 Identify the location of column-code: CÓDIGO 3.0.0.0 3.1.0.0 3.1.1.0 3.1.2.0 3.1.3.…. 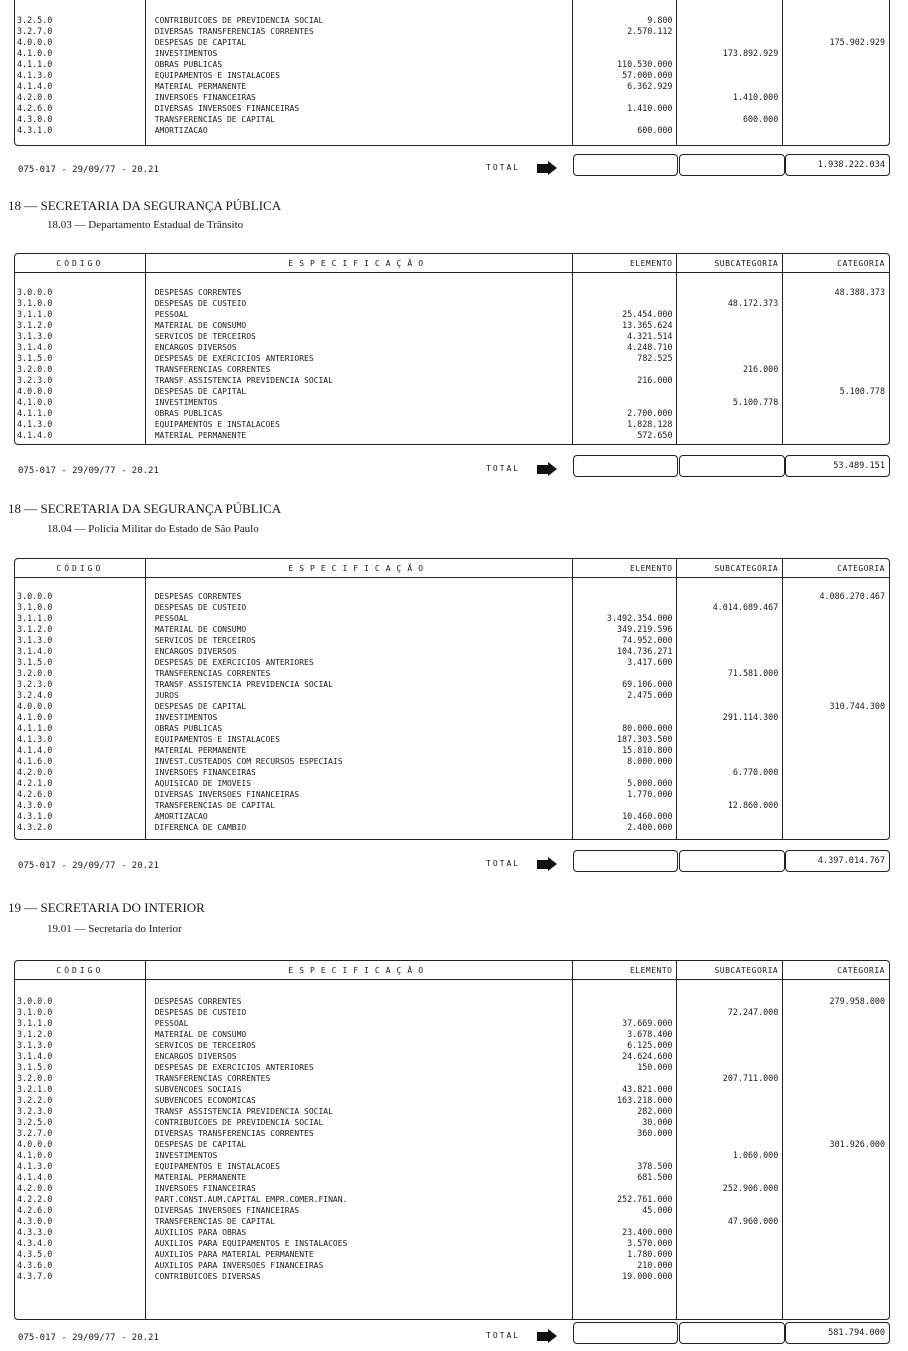
(80, 699).